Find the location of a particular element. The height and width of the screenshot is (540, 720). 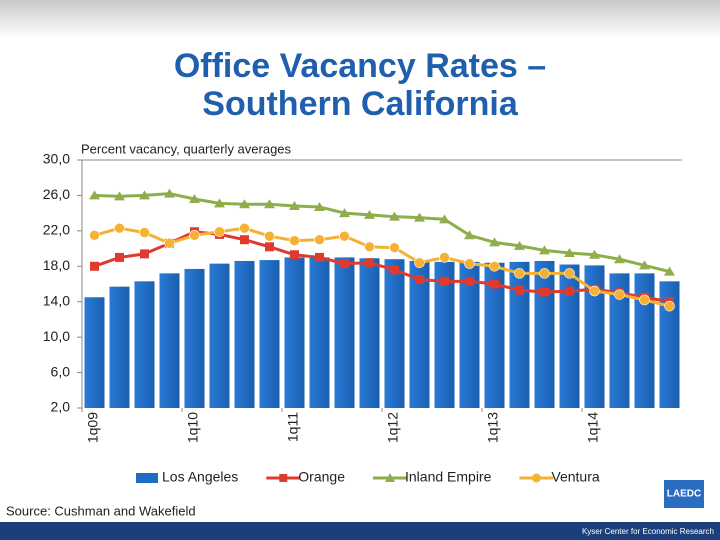

x-tick-label: 1q13 is located at coordinates (493, 427).